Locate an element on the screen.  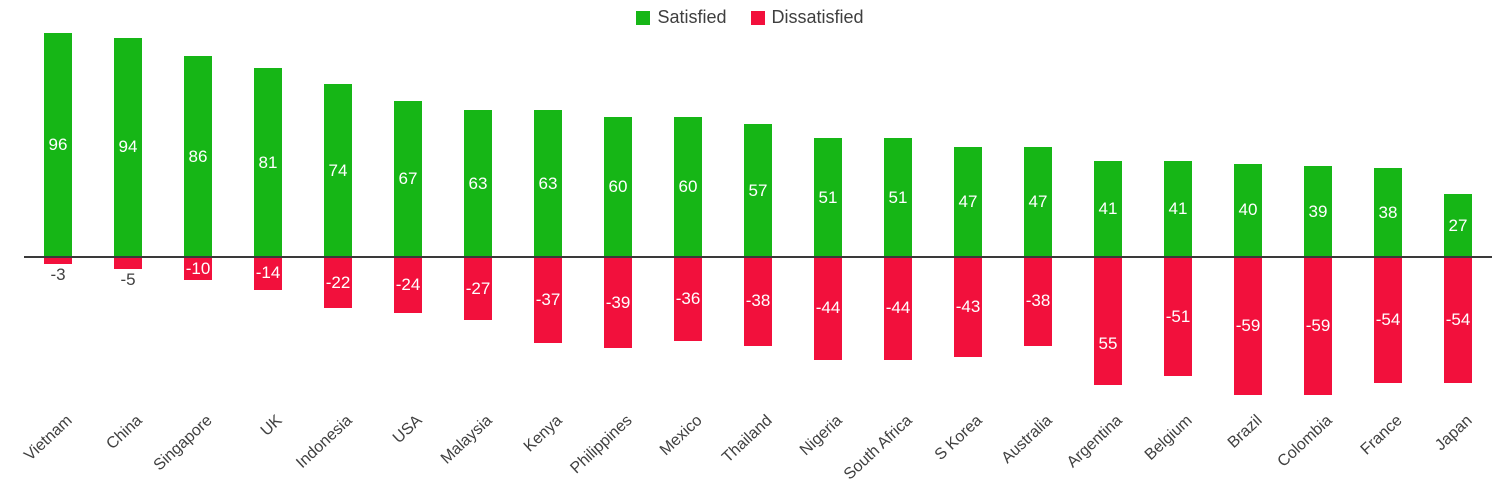
bar-satisfied-indonesia is located at coordinates (338, 170).